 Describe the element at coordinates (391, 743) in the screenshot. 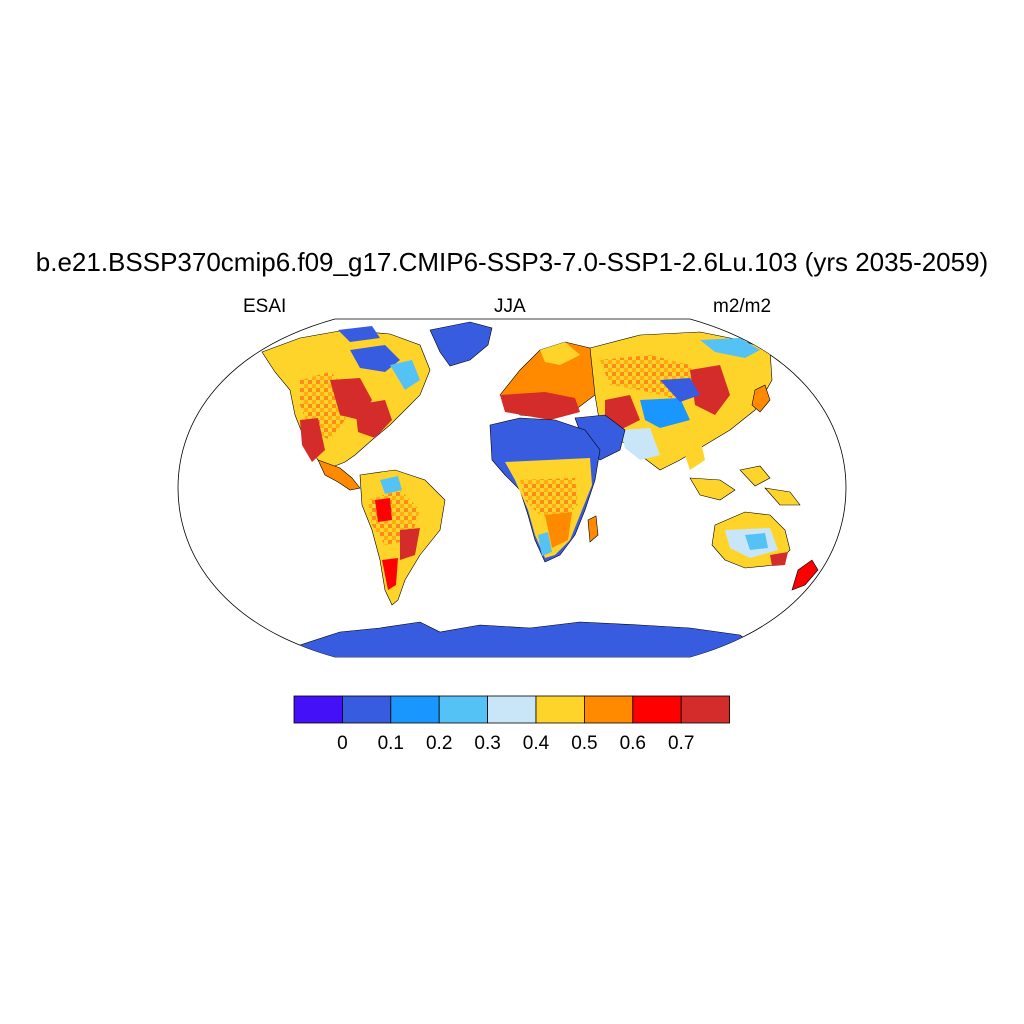

I see `colorbar-tick-label: 0.1` at that location.